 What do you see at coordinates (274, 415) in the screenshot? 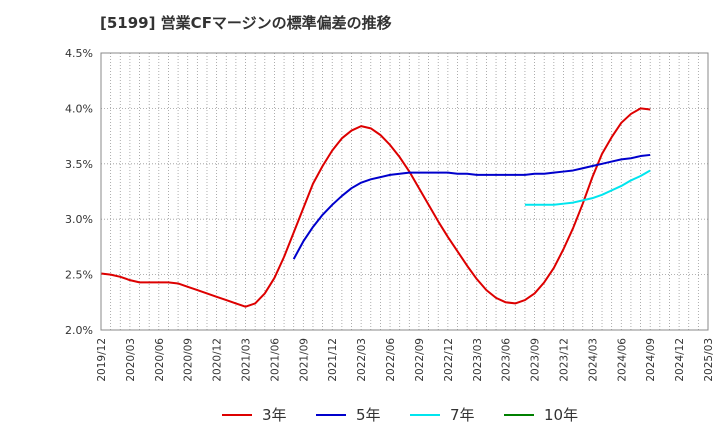
I see `legend-label: 3年` at bounding box center [274, 415].